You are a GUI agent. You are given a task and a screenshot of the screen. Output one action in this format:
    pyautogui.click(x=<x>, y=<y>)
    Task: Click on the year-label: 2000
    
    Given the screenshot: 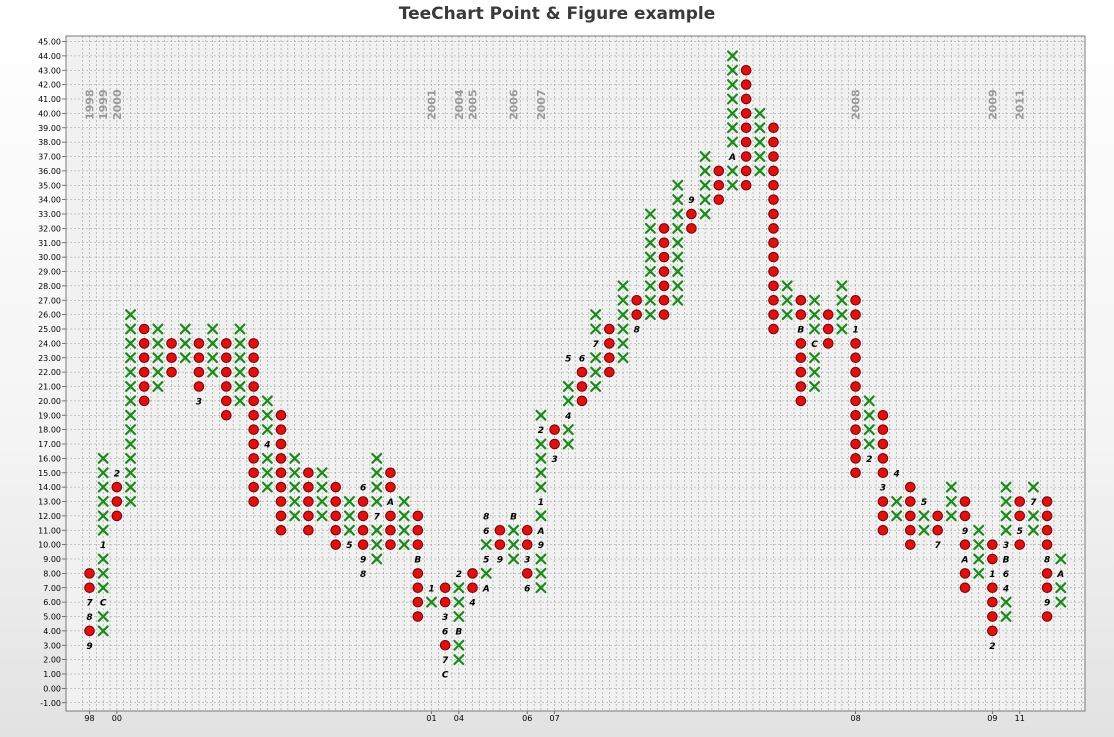 What is the action you would take?
    pyautogui.click(x=117, y=104)
    